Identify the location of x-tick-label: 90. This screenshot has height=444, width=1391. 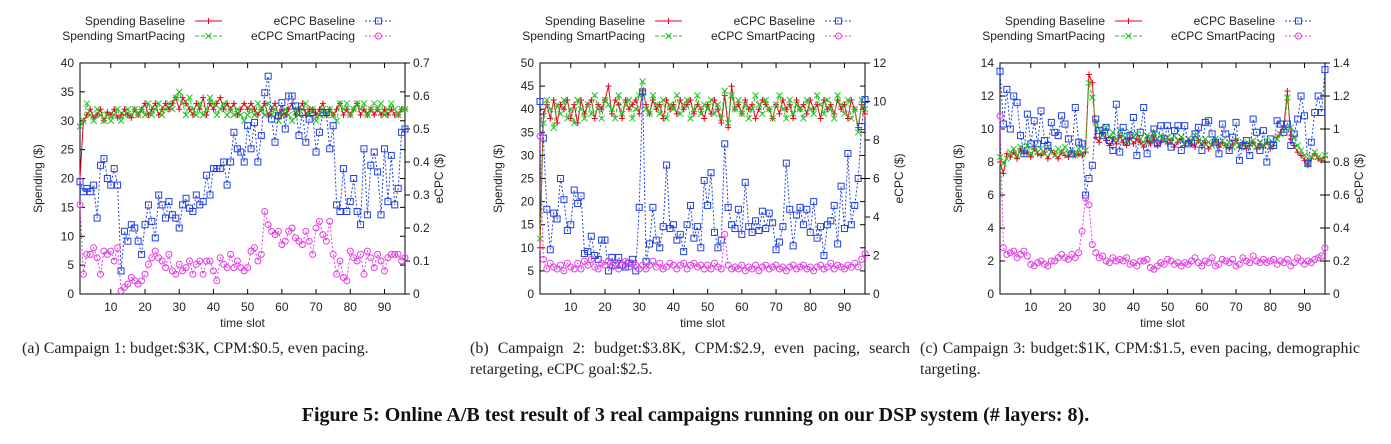
(1305, 307).